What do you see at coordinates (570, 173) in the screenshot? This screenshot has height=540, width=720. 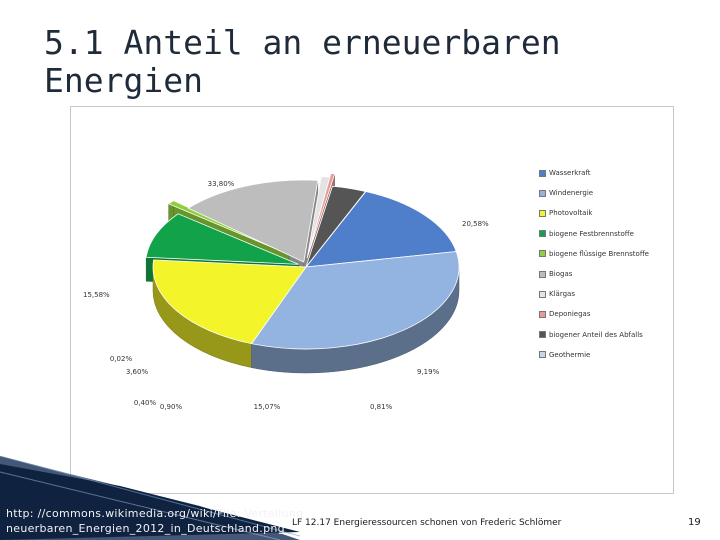 I see `legend-label: Wasserkraft` at bounding box center [570, 173].